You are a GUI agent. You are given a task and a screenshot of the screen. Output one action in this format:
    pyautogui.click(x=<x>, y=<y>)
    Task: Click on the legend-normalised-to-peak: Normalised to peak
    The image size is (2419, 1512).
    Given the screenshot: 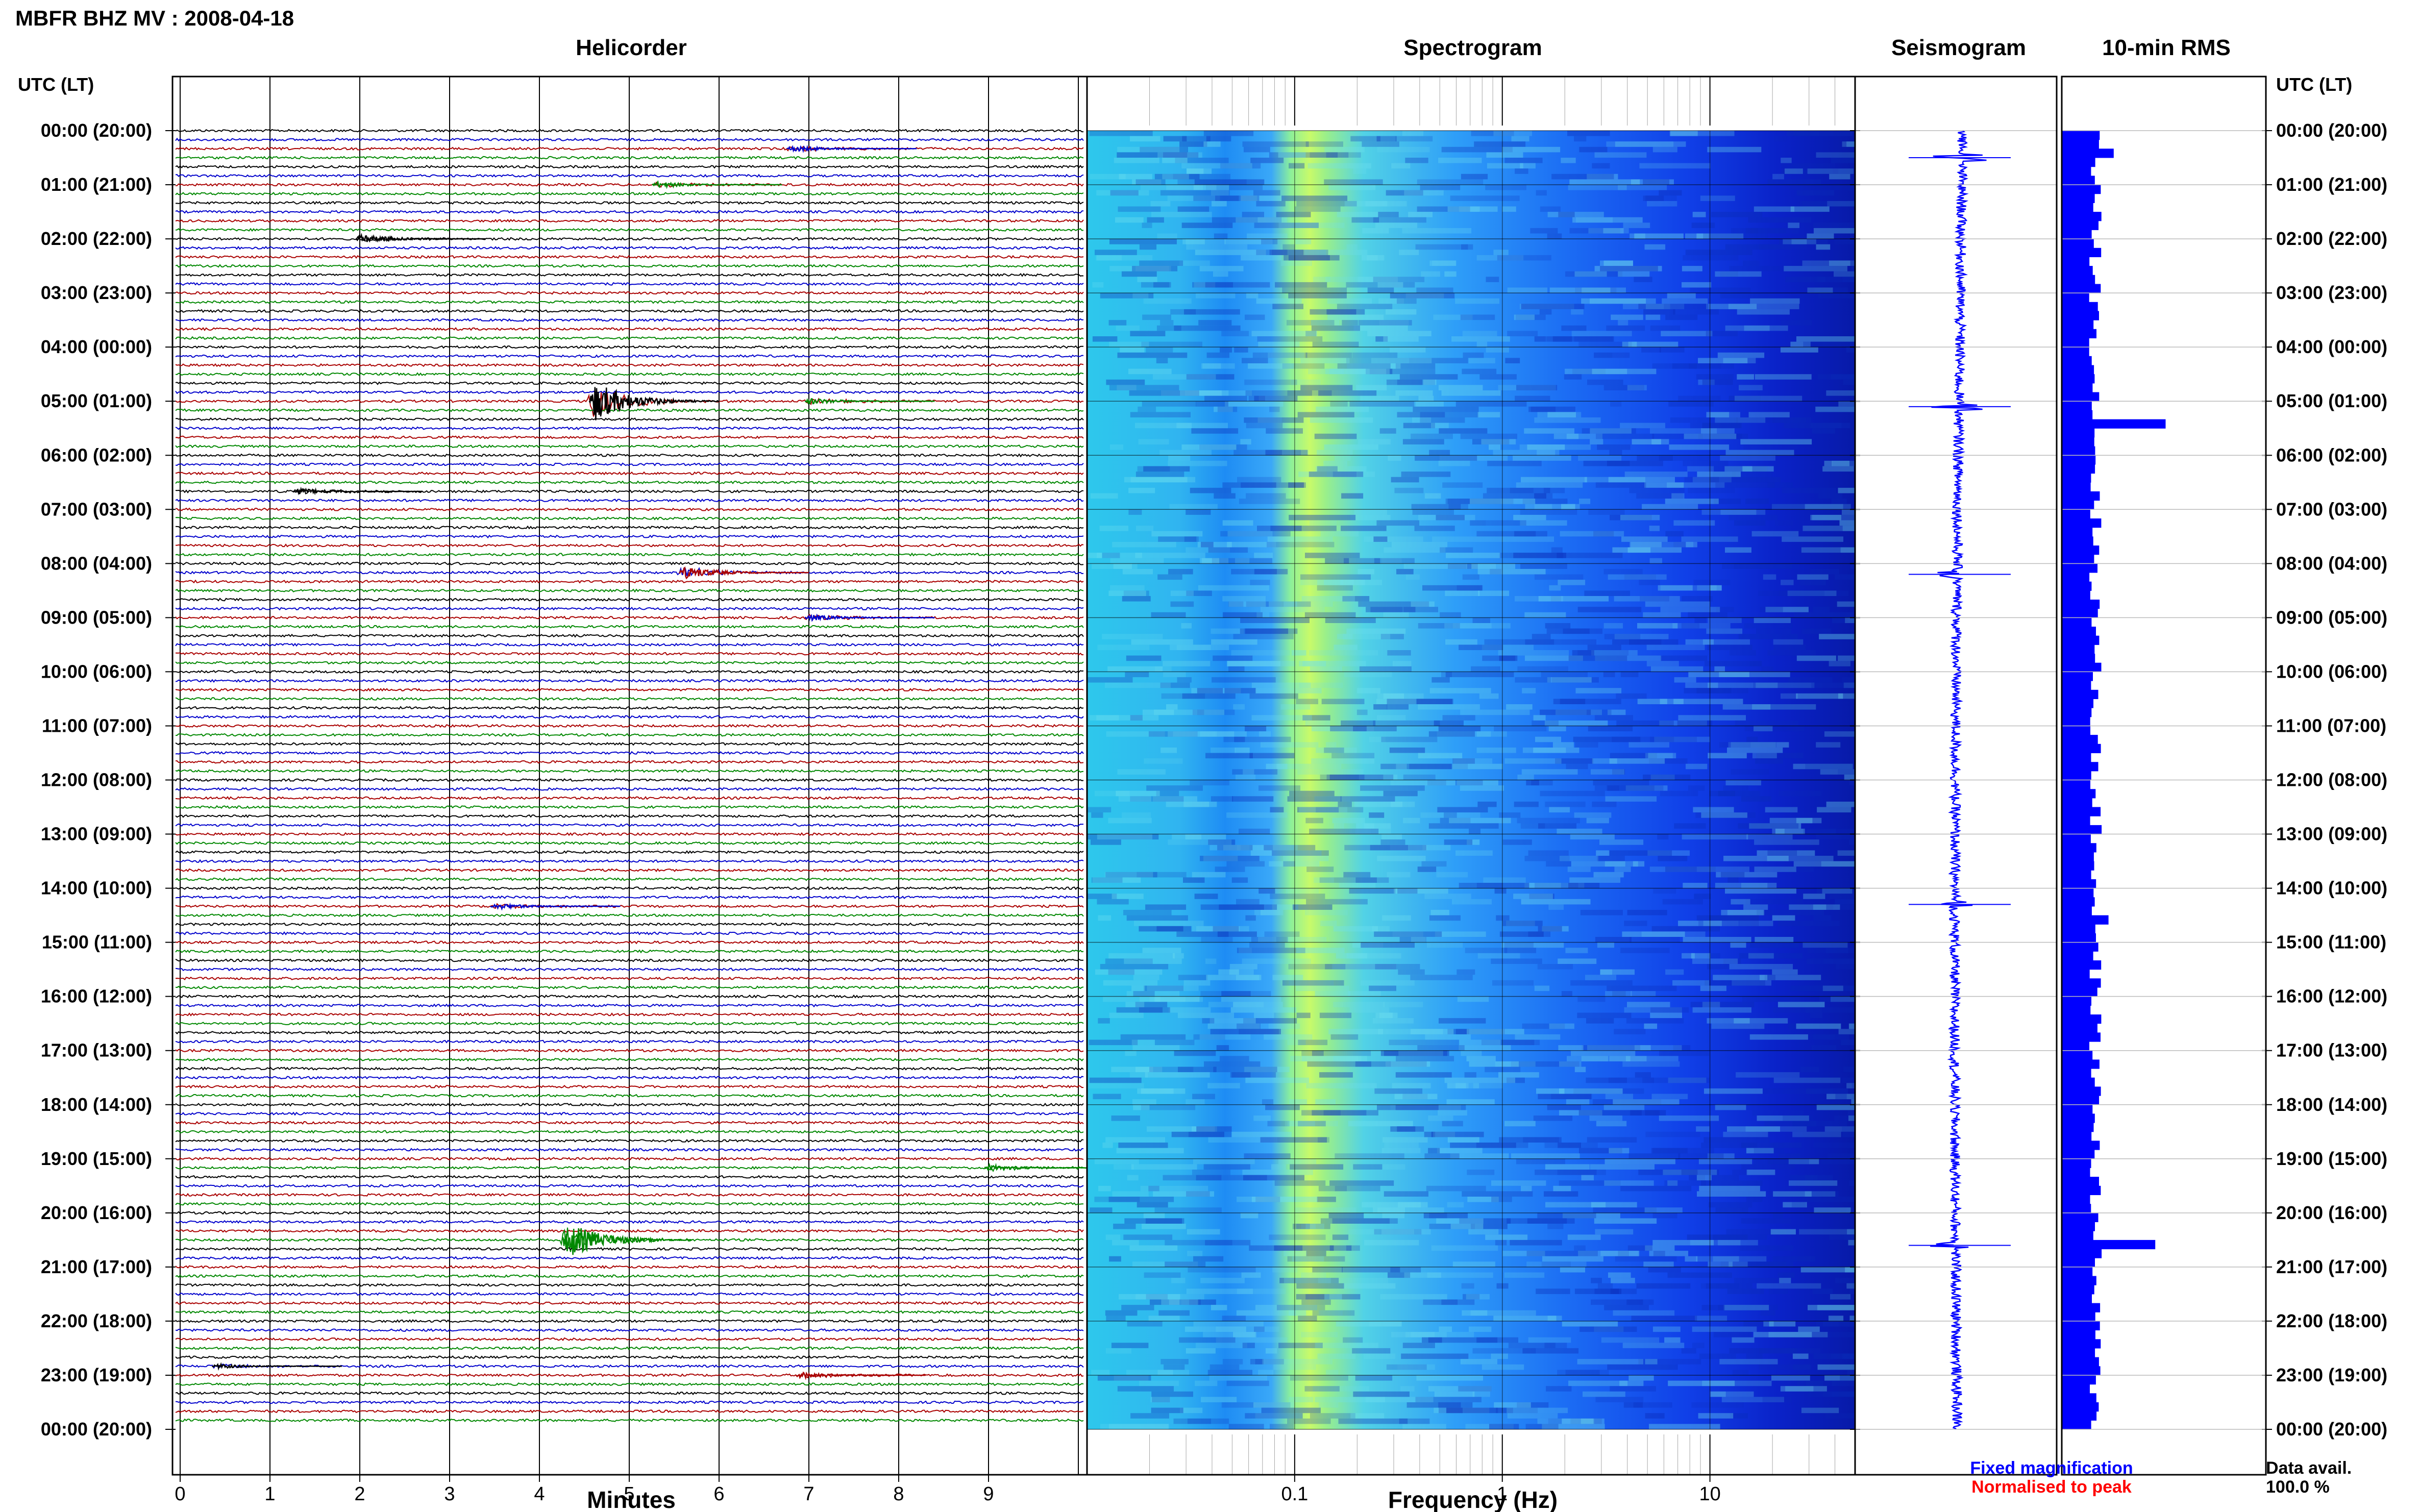 What is the action you would take?
    pyautogui.click(x=2051, y=1487)
    